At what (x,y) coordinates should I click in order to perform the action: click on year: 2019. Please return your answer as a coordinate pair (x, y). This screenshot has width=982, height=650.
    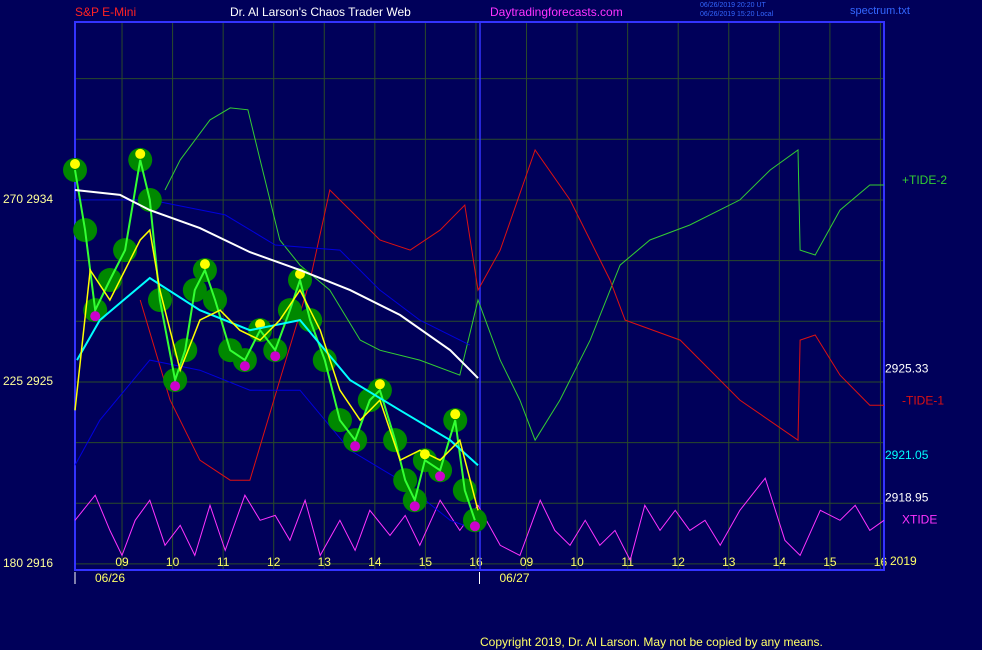
    Looking at the image, I should click on (903, 561).